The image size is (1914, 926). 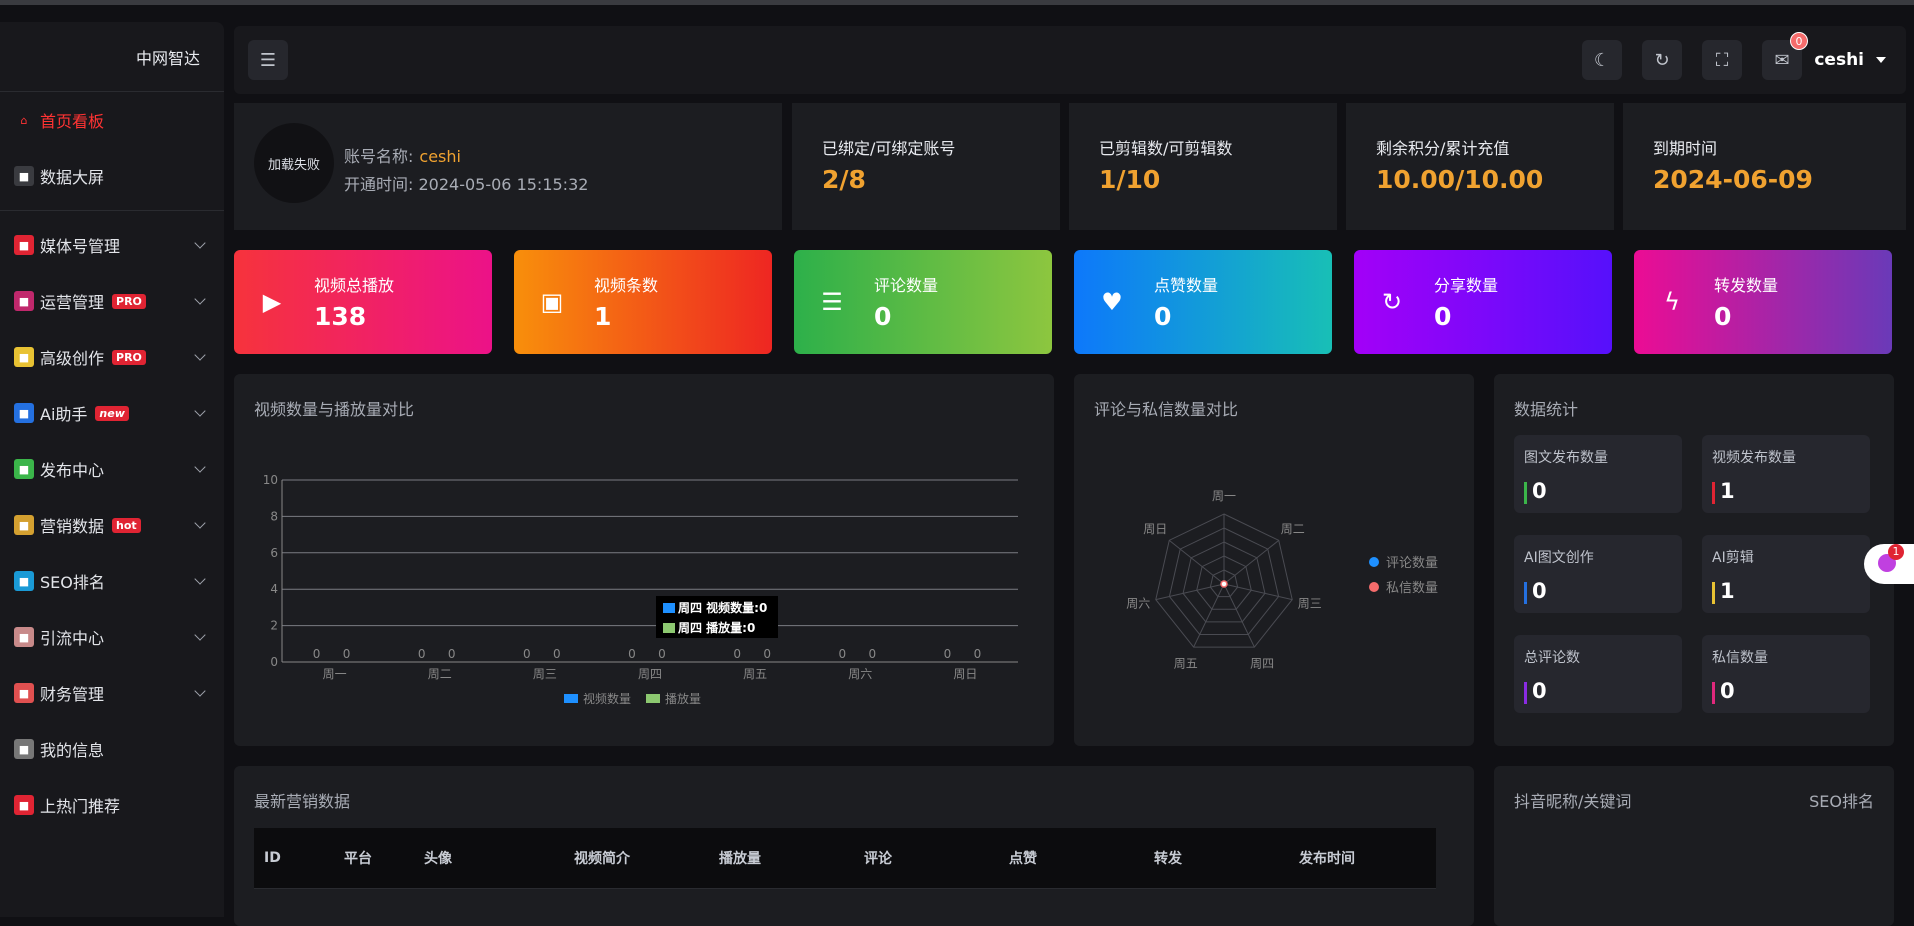 I want to click on sidebar-item-11: ■ 我的信息, so click(x=112, y=749).